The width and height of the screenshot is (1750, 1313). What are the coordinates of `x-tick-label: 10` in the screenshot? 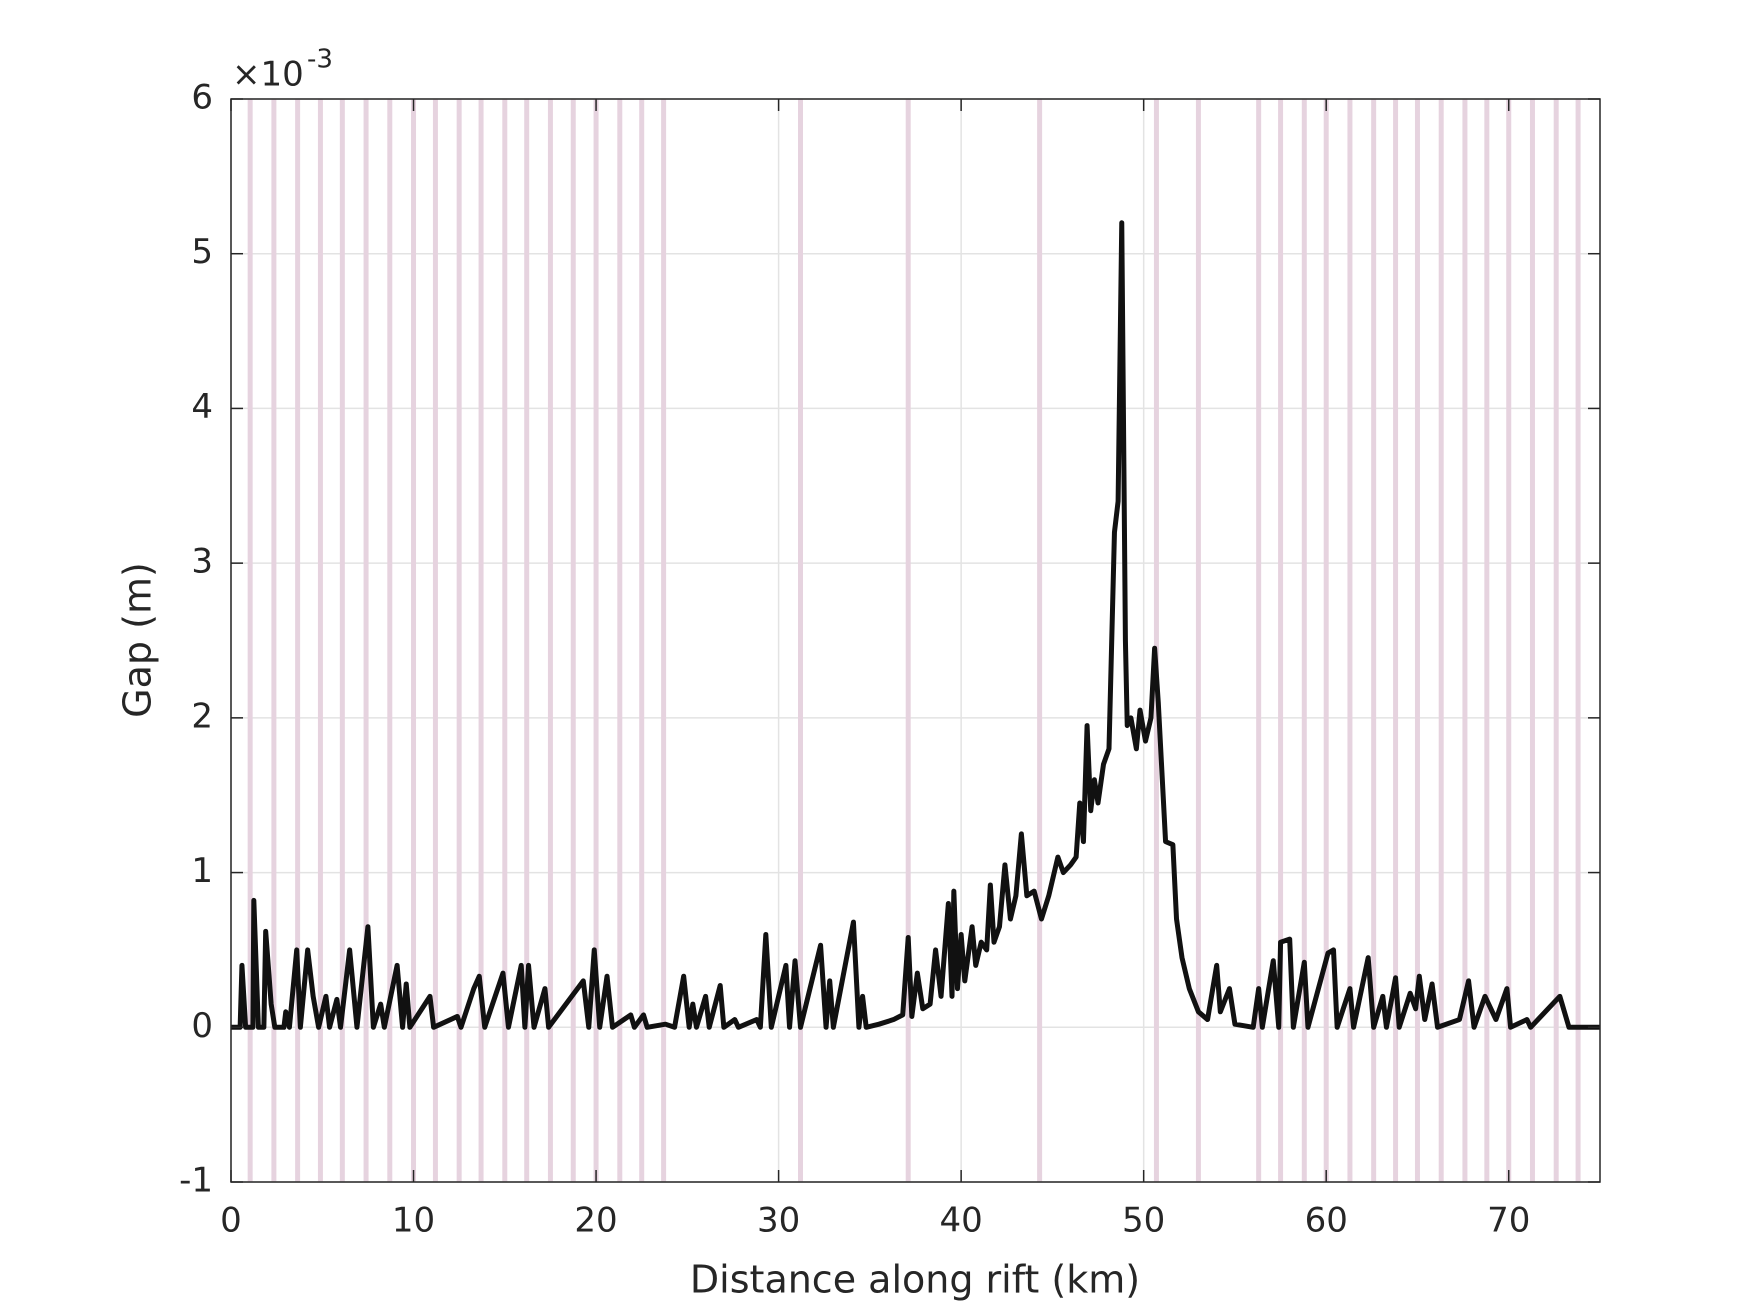 It's located at (413, 1221).